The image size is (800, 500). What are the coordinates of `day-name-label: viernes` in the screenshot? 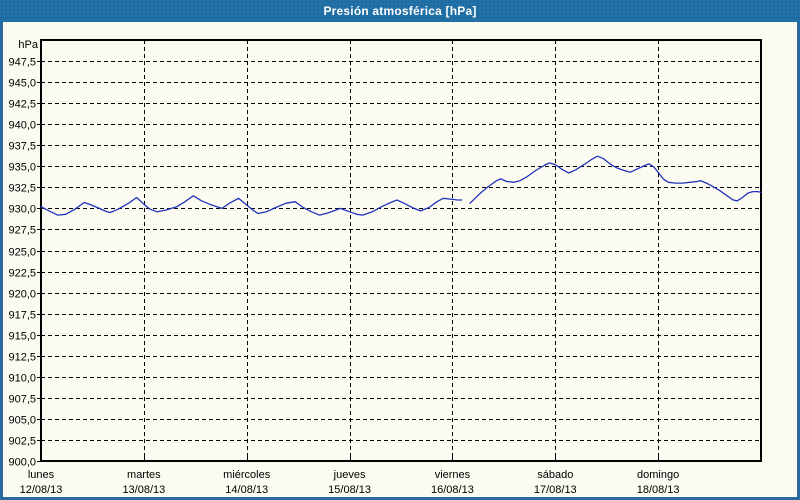 It's located at (453, 475).